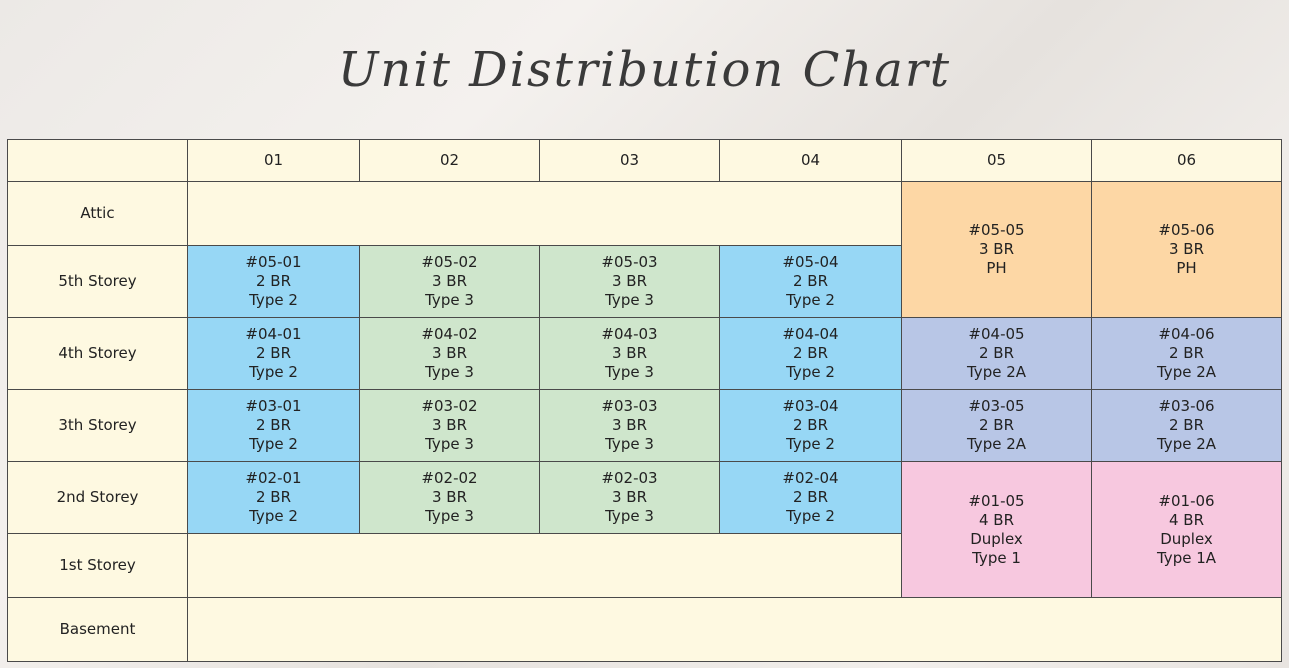 The width and height of the screenshot is (1289, 668). I want to click on unit-cell: #04-05 2 BR Type 2A, so click(996, 353).